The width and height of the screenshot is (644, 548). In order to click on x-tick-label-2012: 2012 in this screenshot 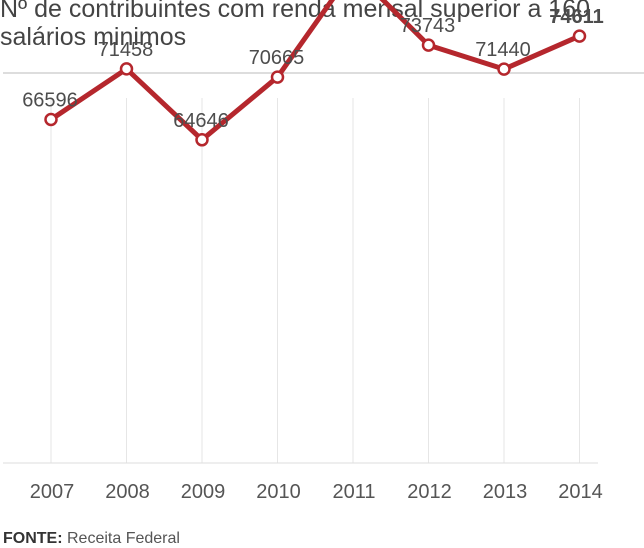, I will do `click(429, 492)`.